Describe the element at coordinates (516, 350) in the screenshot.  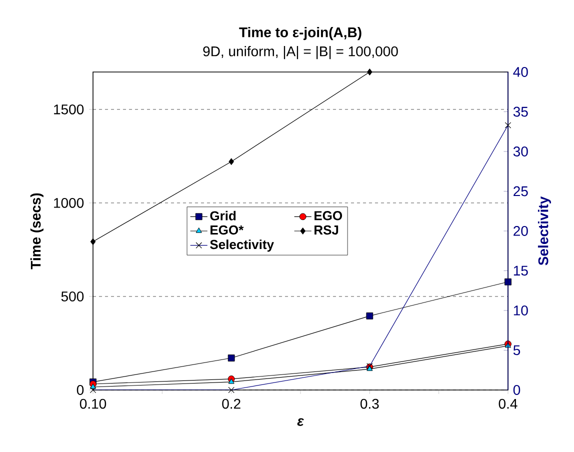
I see `y2-tick-label: 5` at that location.